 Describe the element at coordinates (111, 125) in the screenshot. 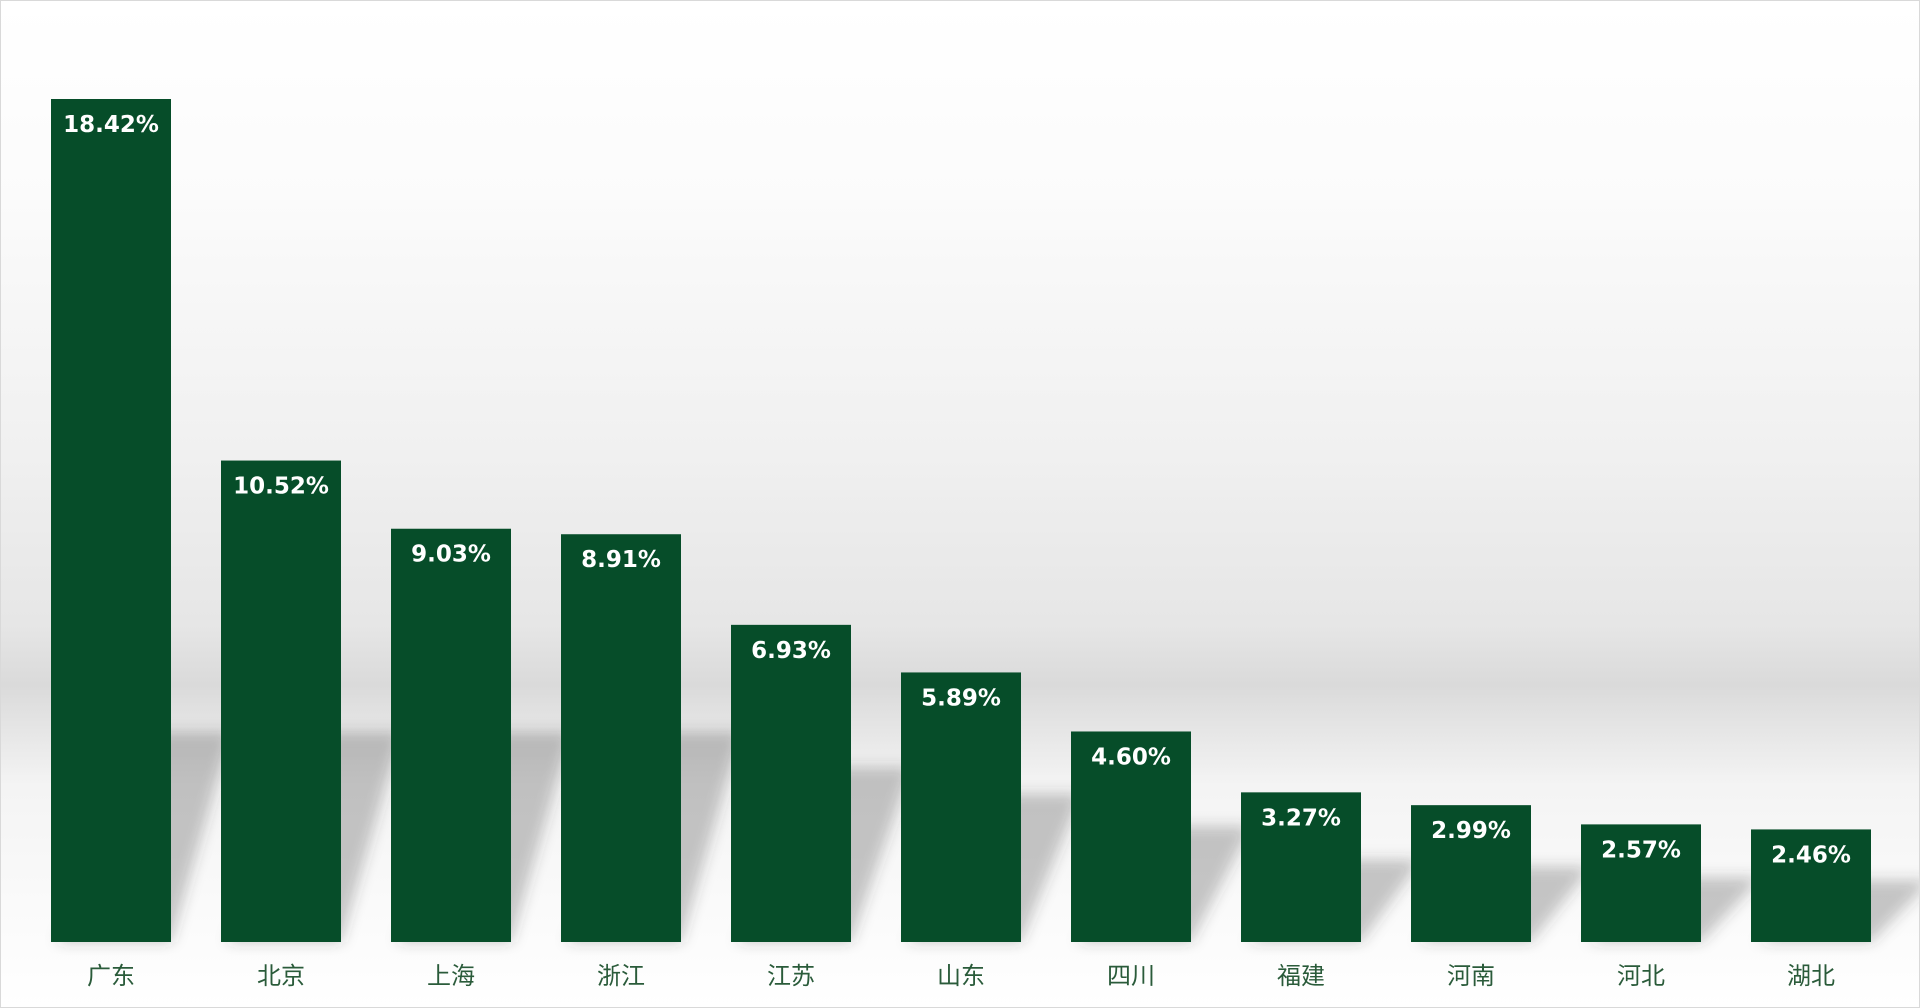

I see `data-label: 18.42%` at that location.